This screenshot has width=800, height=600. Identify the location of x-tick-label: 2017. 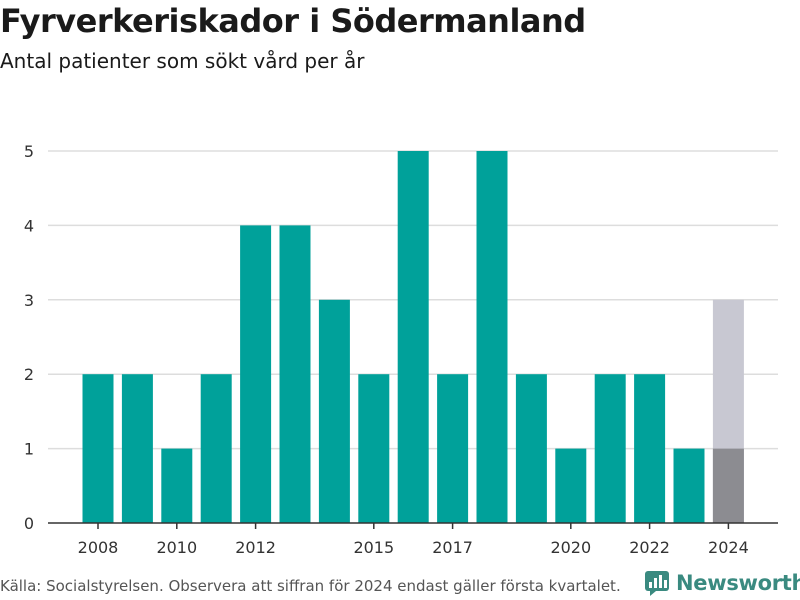
(452, 547).